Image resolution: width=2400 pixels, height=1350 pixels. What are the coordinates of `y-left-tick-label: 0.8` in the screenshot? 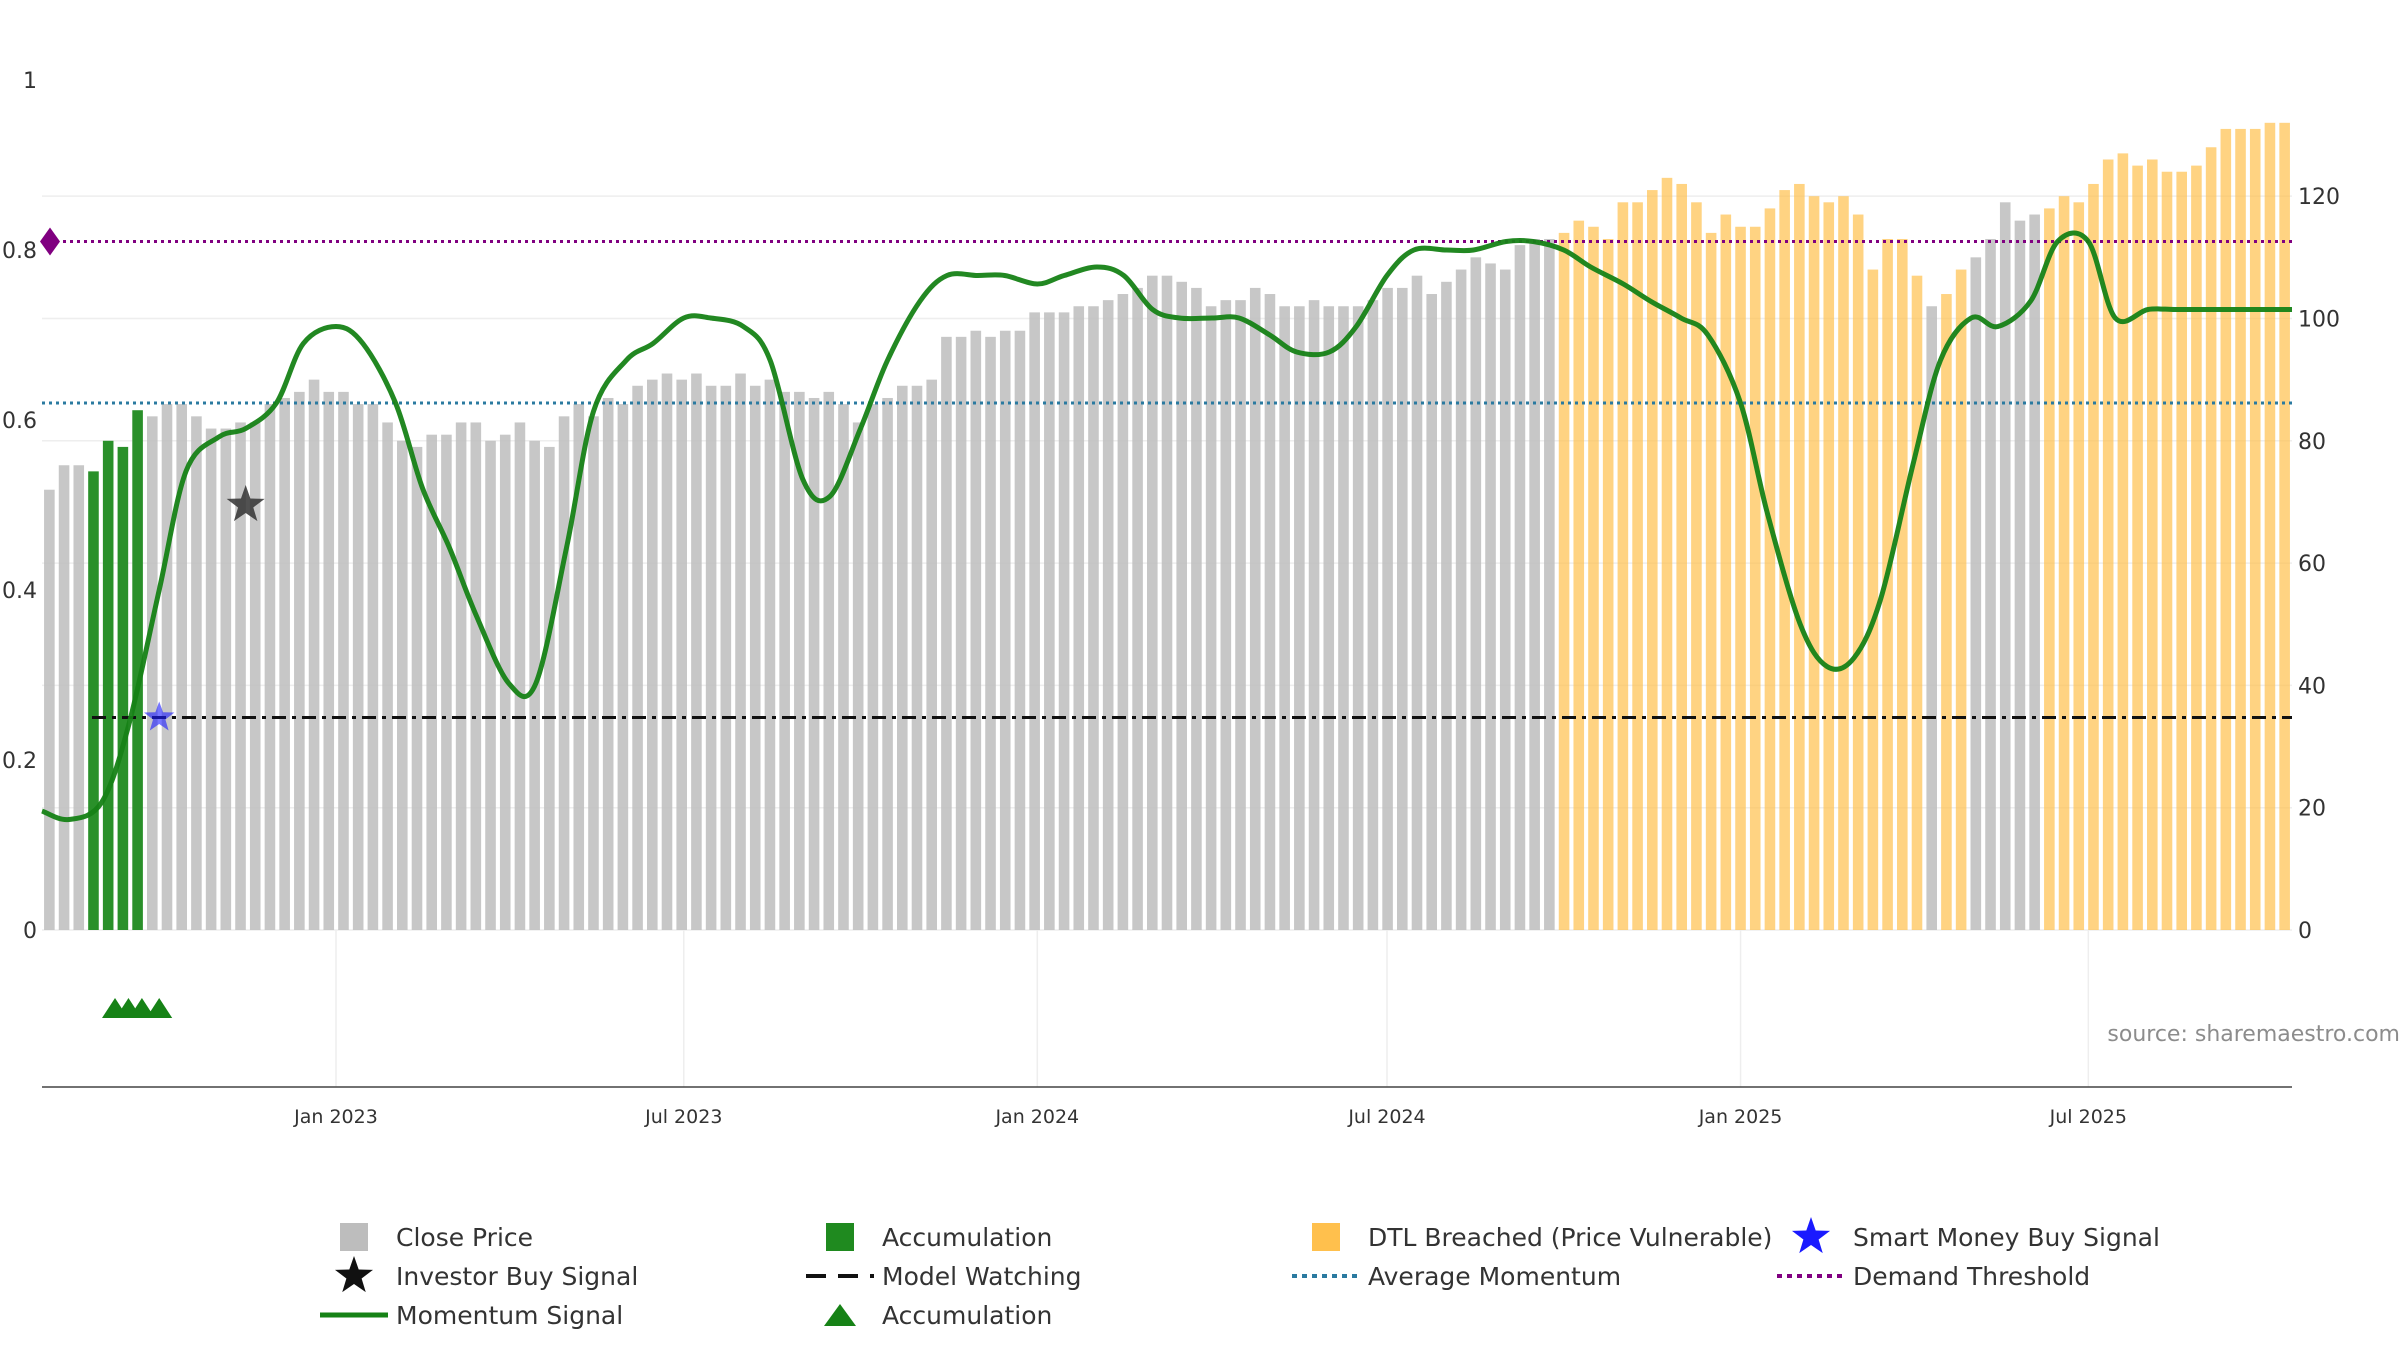 It's located at (19, 251).